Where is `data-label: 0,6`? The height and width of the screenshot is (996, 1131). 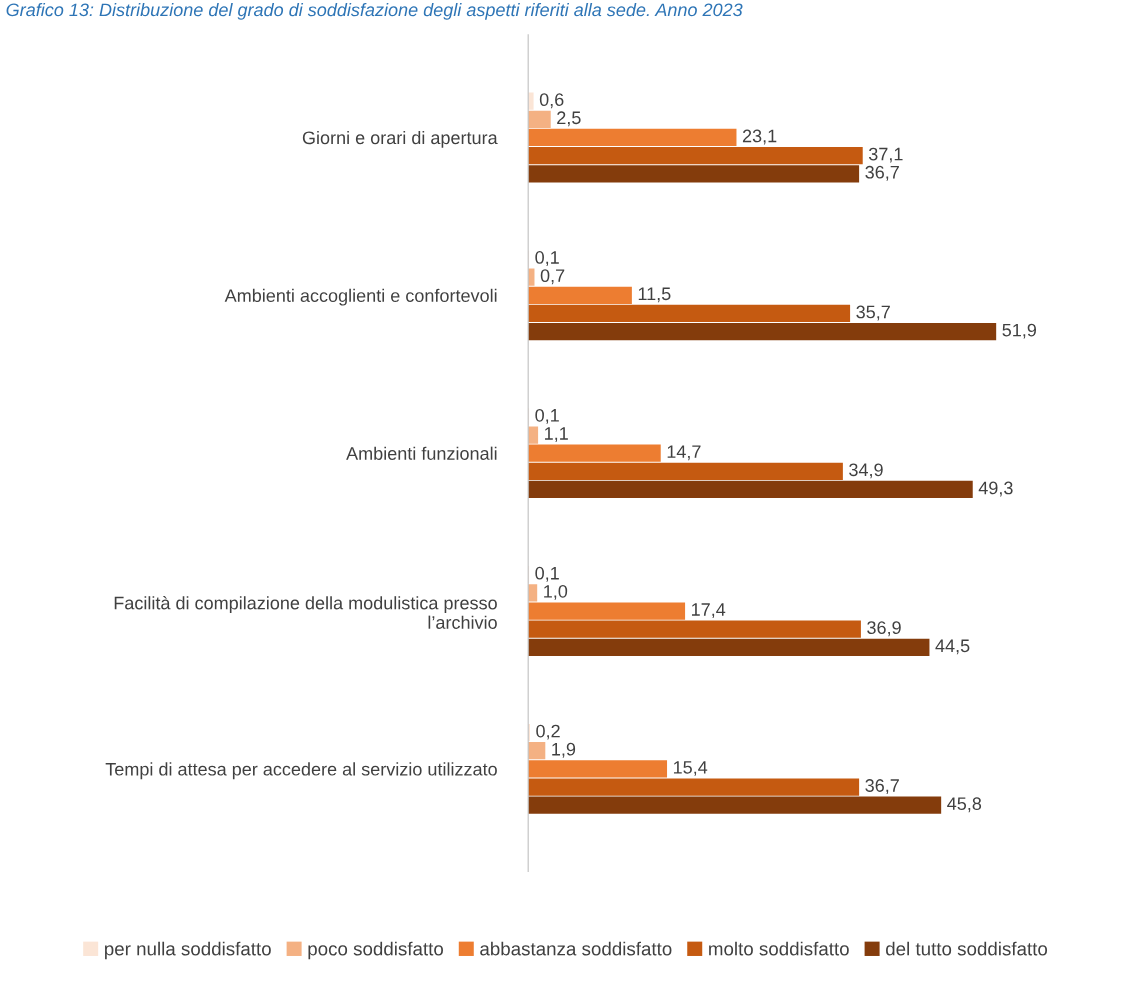 data-label: 0,6 is located at coordinates (551, 101).